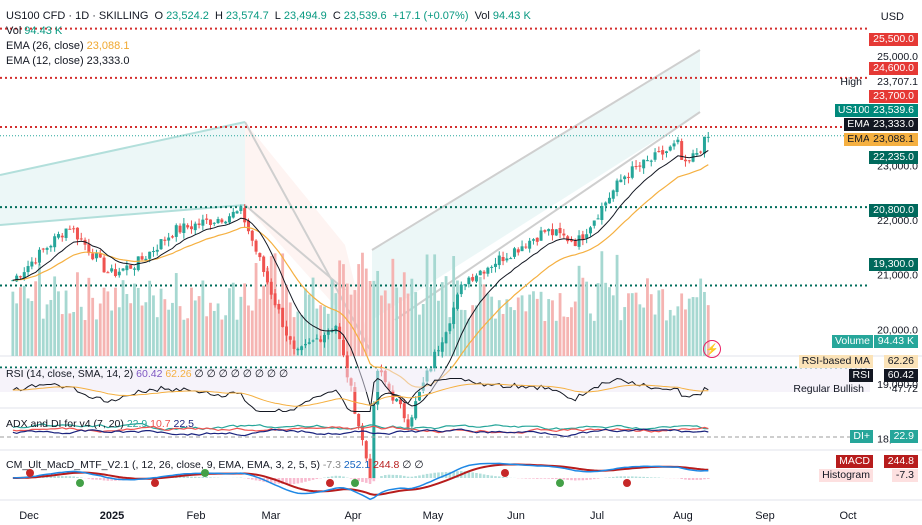  Describe the element at coordinates (69, 46) in the screenshot. I see `ema26-legend: EMA (26, close) 23,088.1` at that location.